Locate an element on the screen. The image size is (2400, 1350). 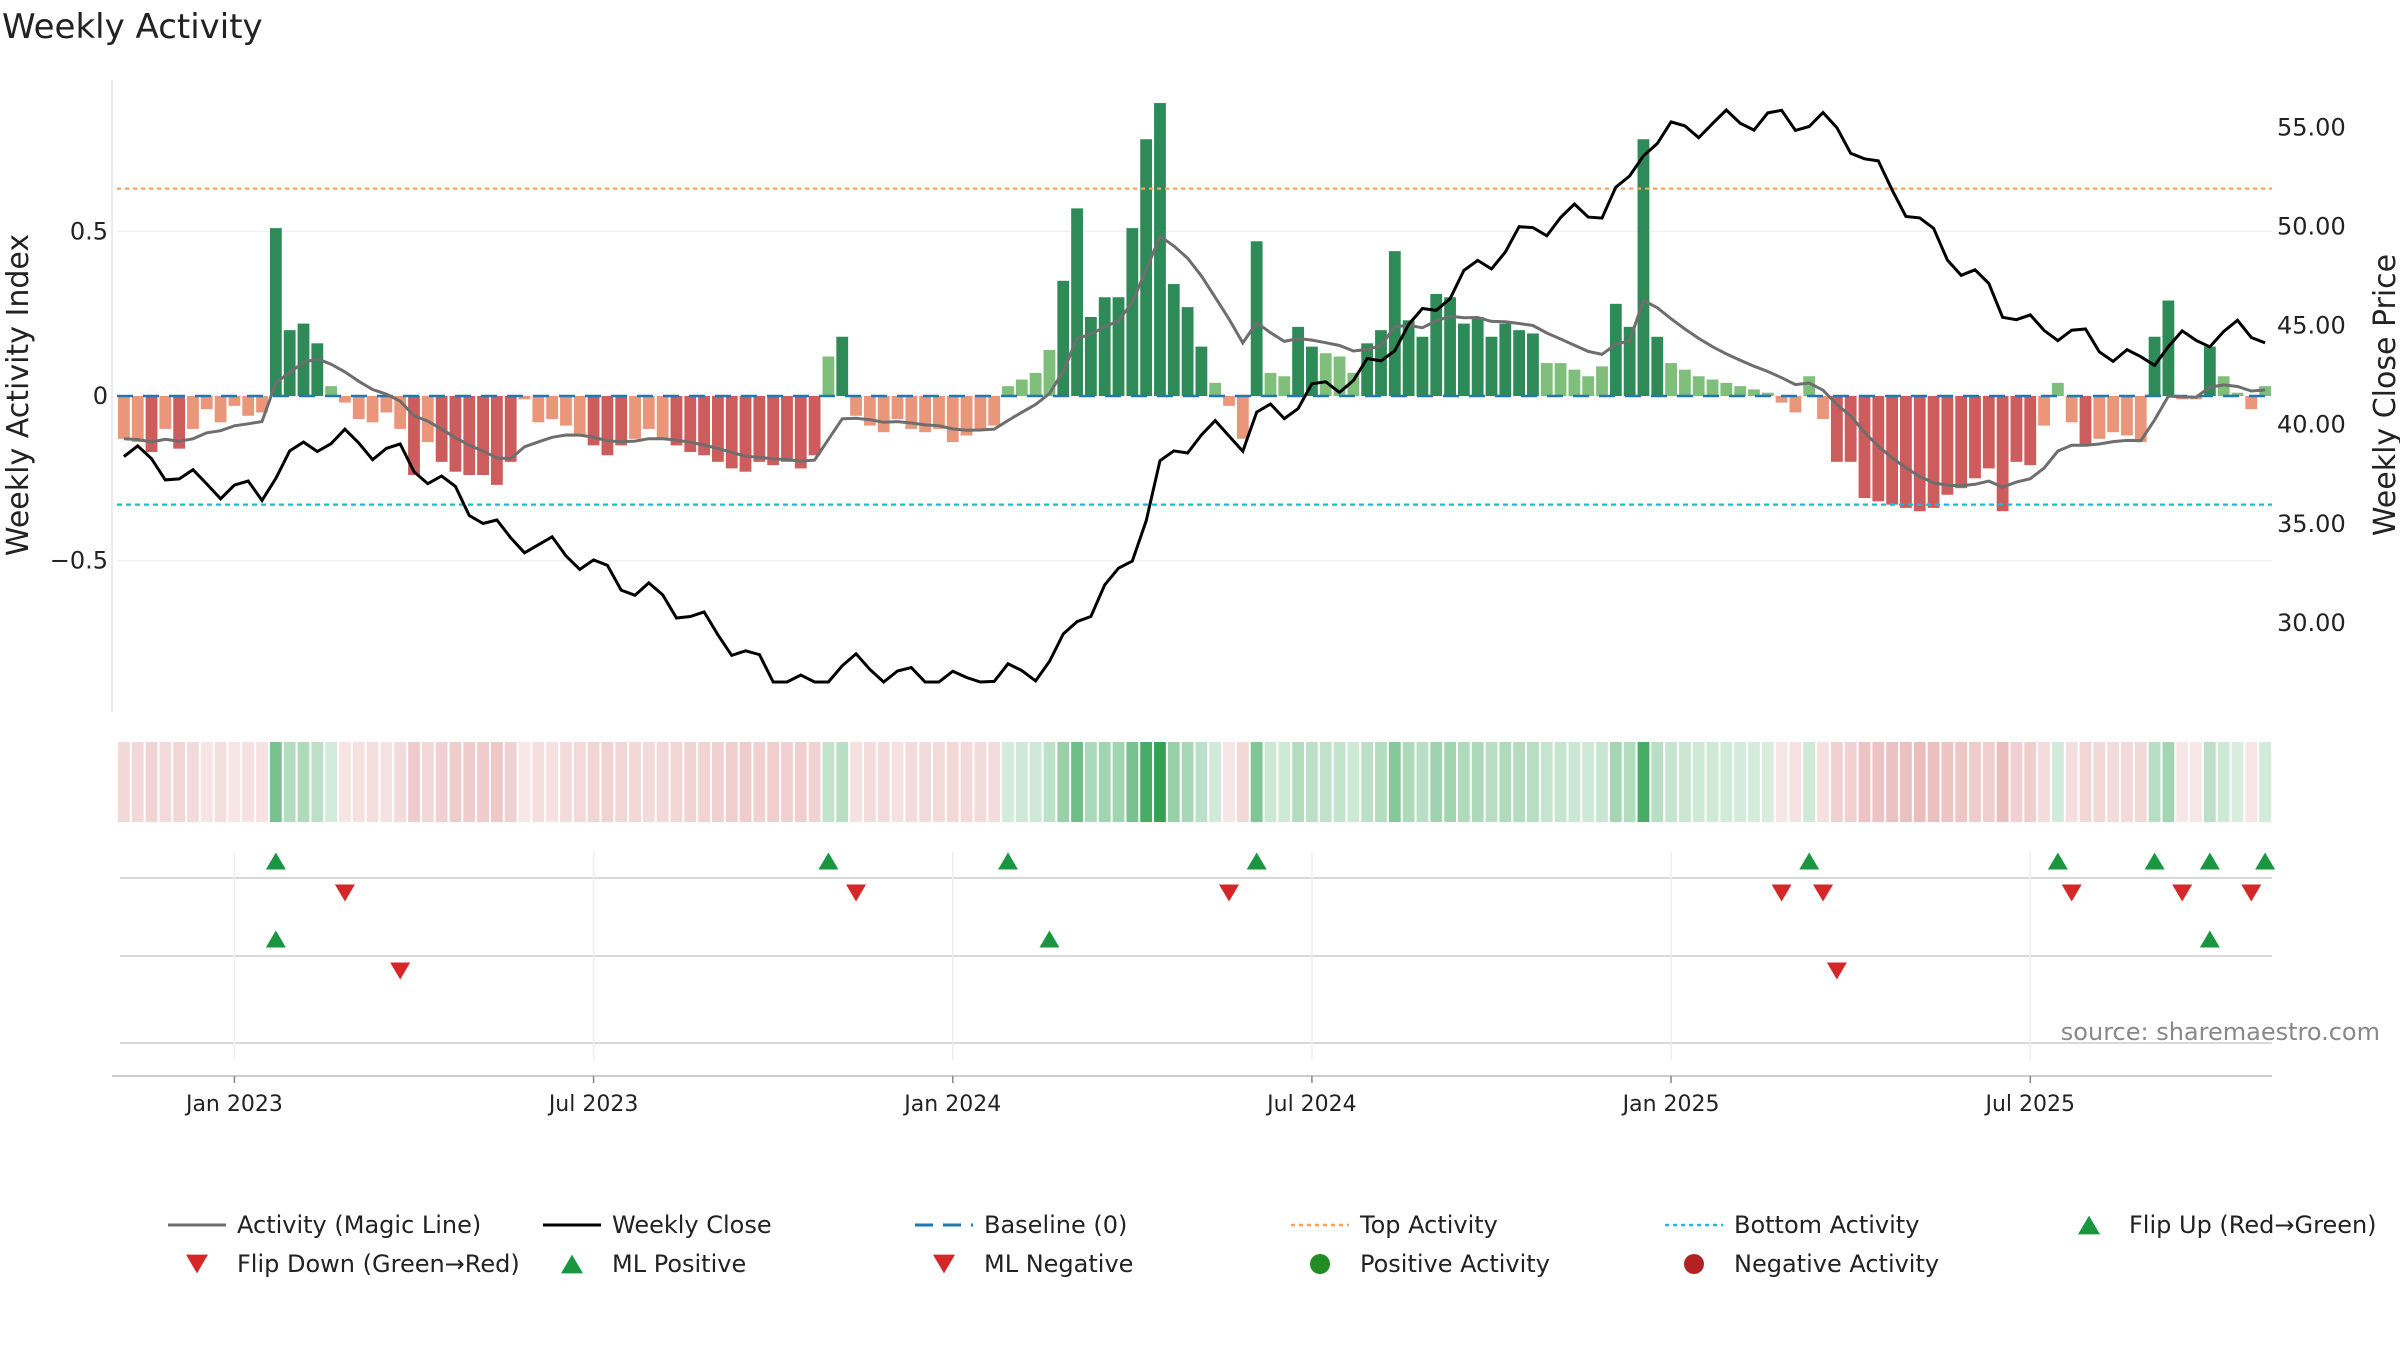
legend-item-6: Flip Down (Green→Red) is located at coordinates (353, 1264).